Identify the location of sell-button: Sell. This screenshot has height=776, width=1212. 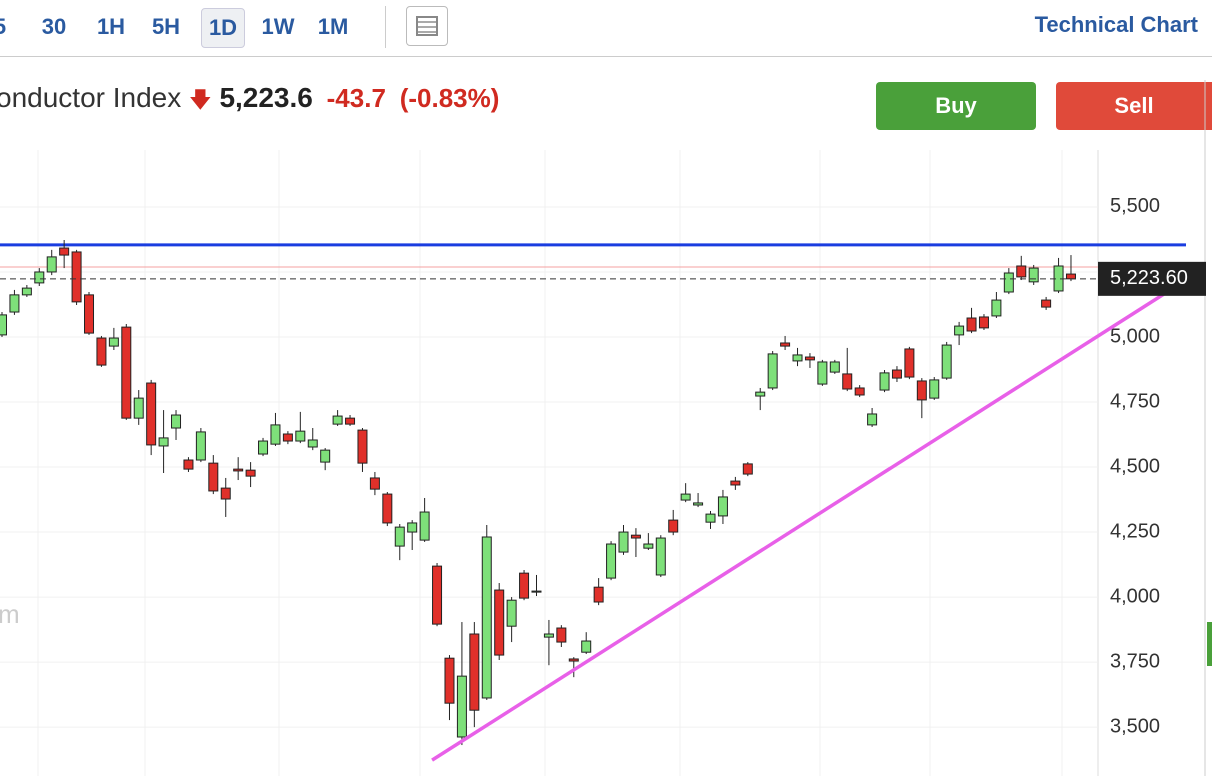
(1134, 106).